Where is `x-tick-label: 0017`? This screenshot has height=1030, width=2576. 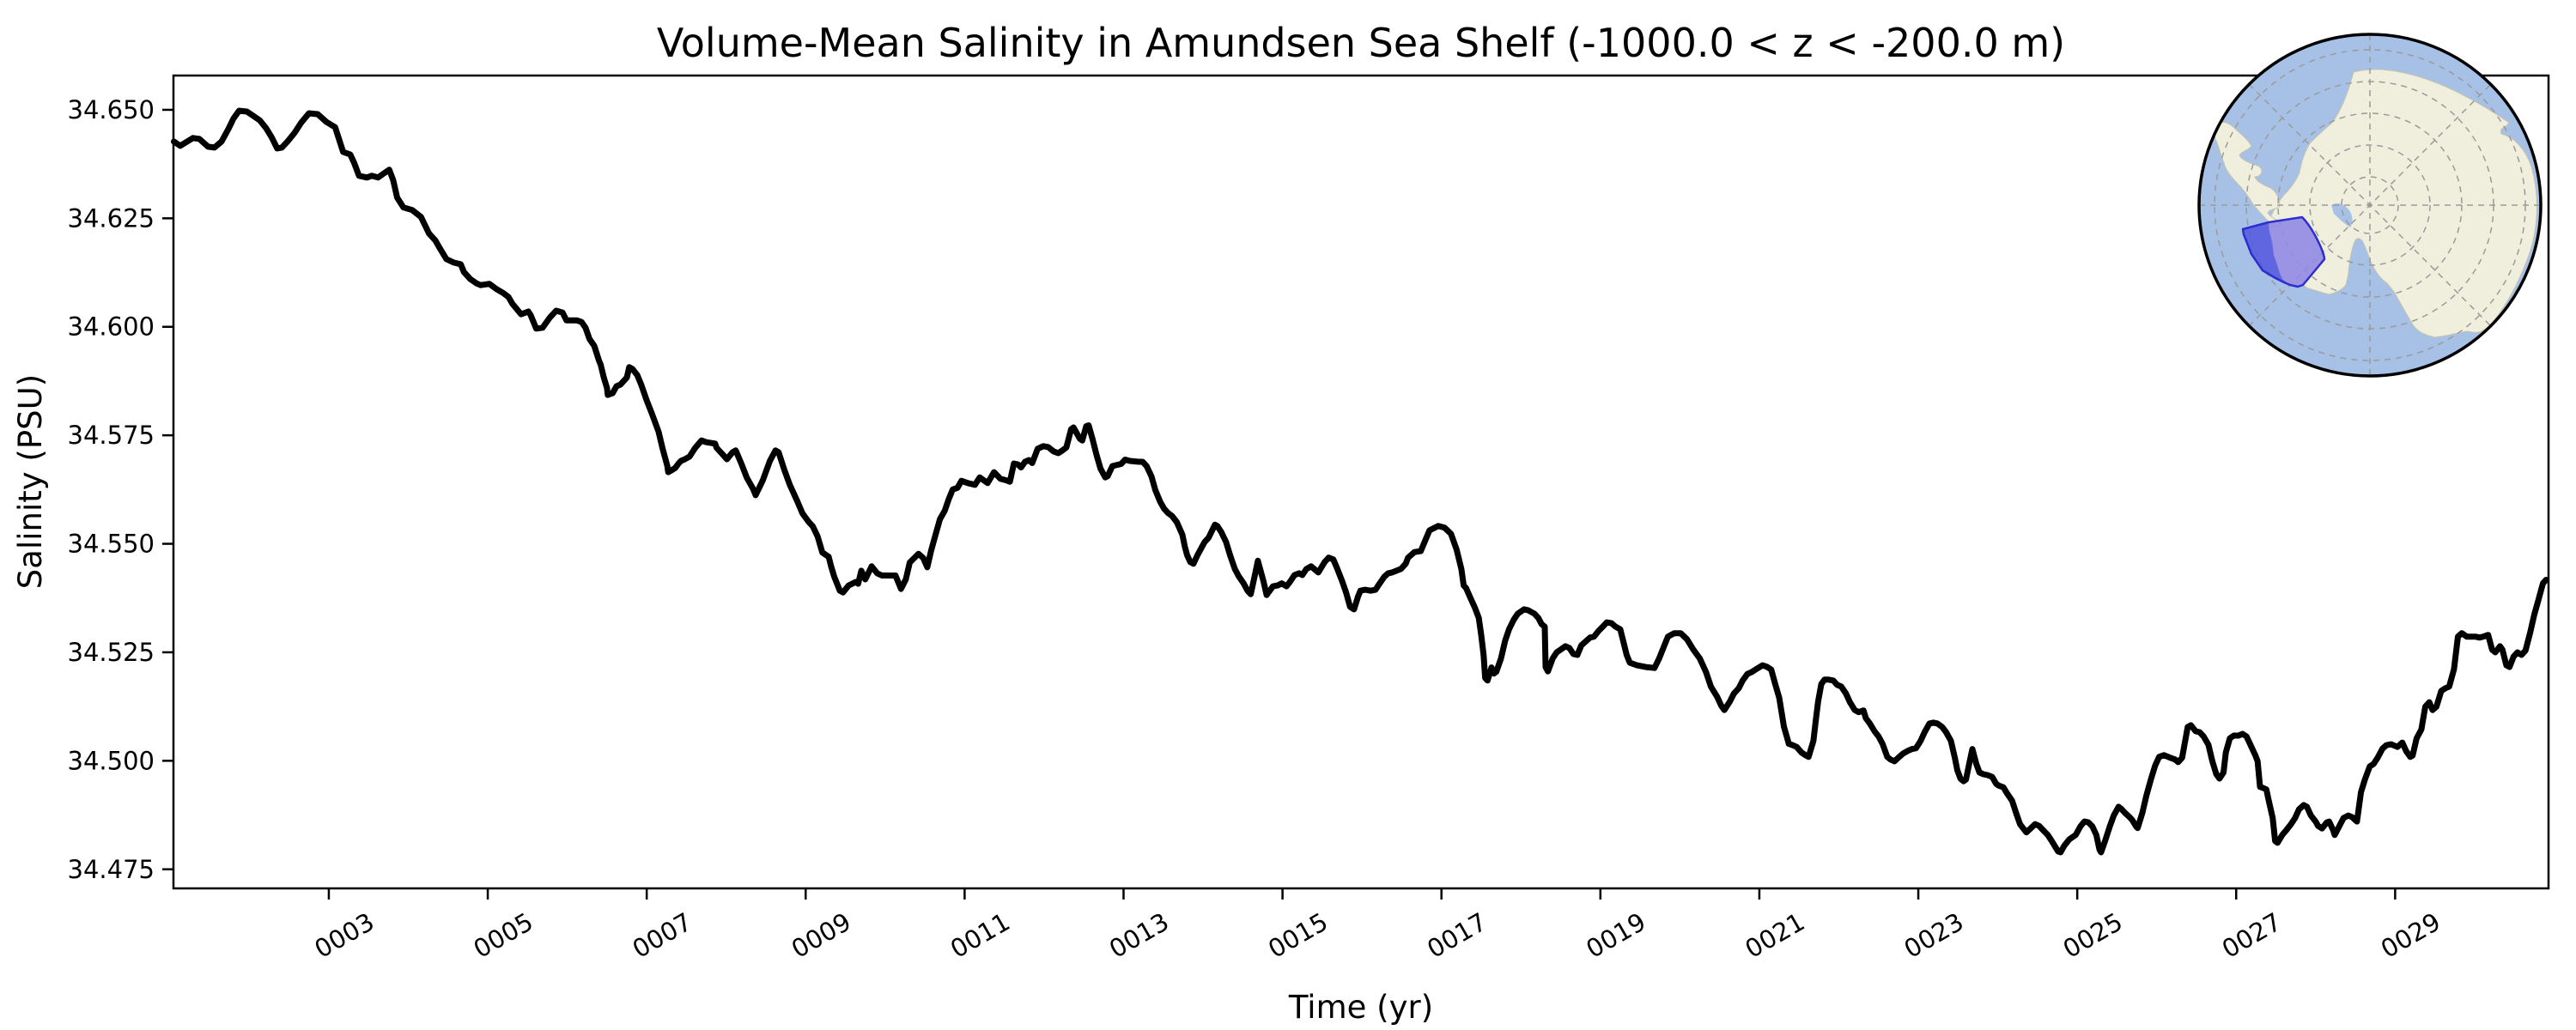 x-tick-label: 0017 is located at coordinates (1457, 935).